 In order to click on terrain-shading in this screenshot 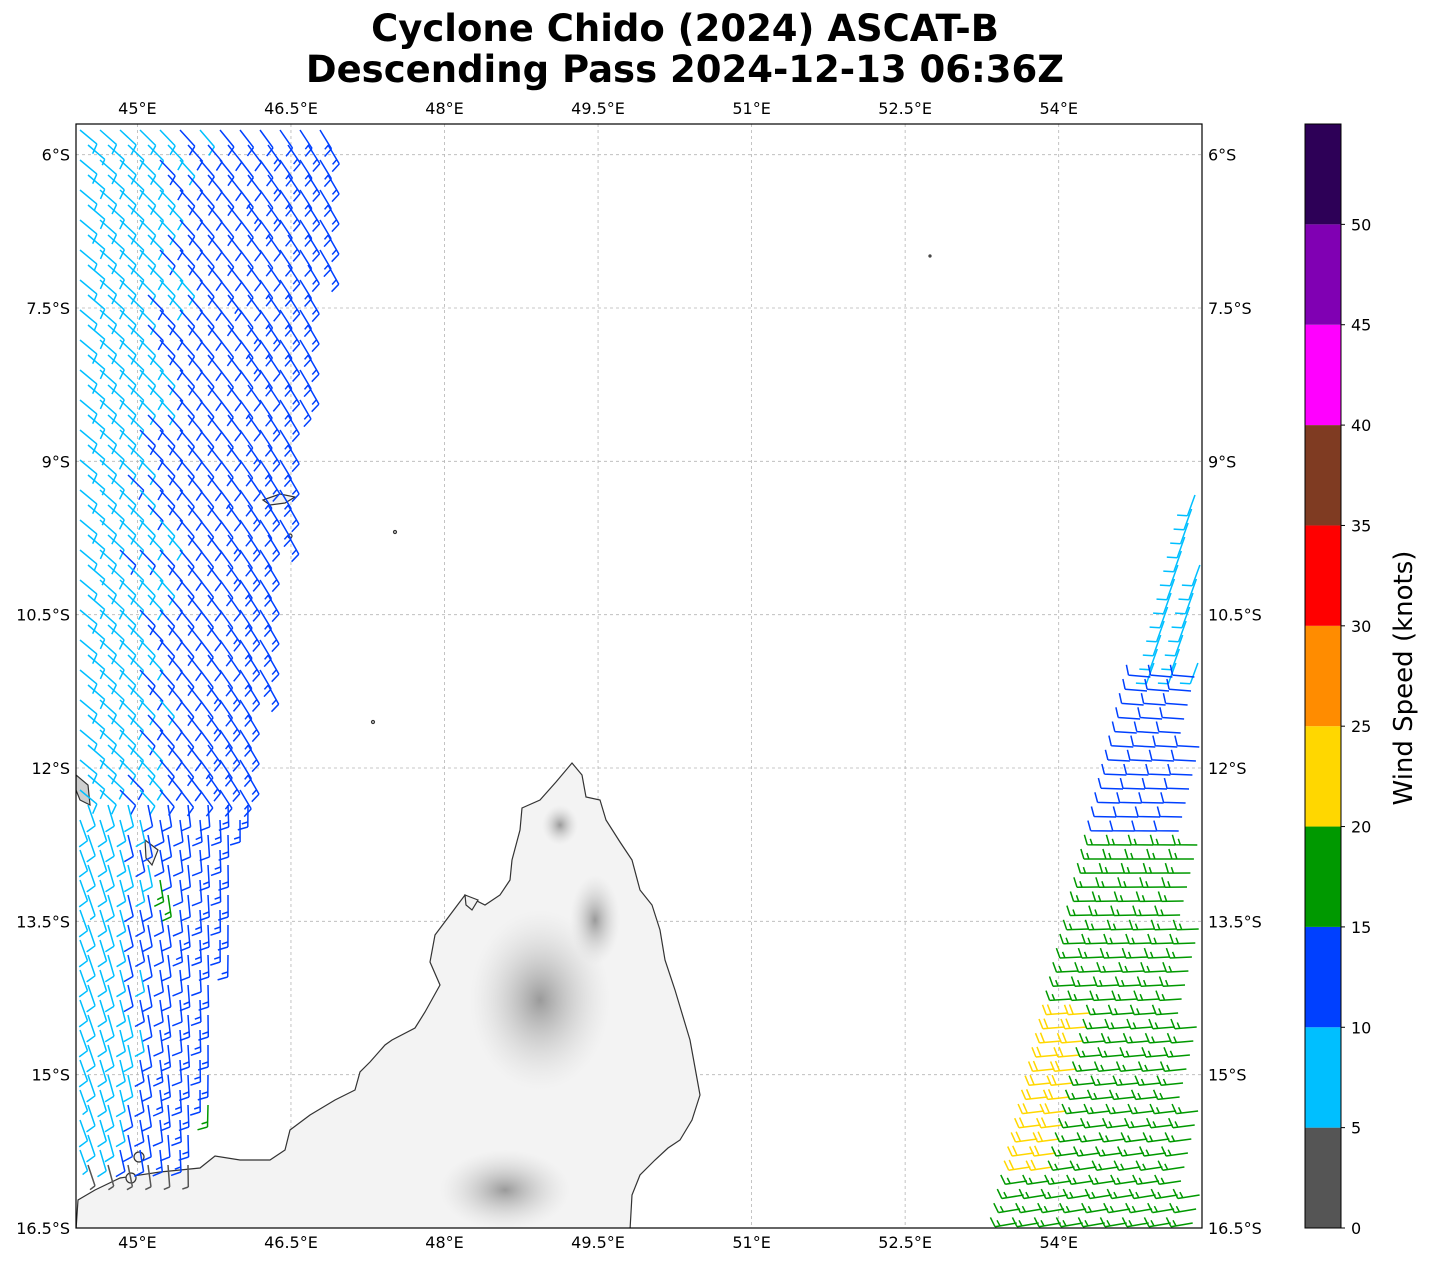, I will do `click(595, 920)`.